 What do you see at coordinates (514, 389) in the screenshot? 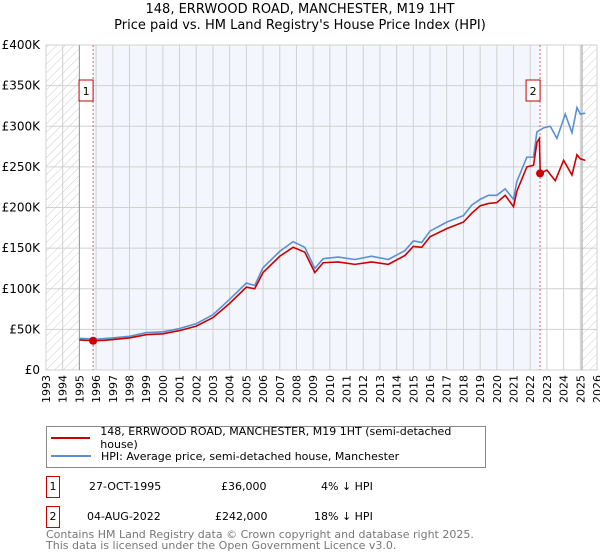
I see `x-tick-label: 2021` at bounding box center [514, 389].